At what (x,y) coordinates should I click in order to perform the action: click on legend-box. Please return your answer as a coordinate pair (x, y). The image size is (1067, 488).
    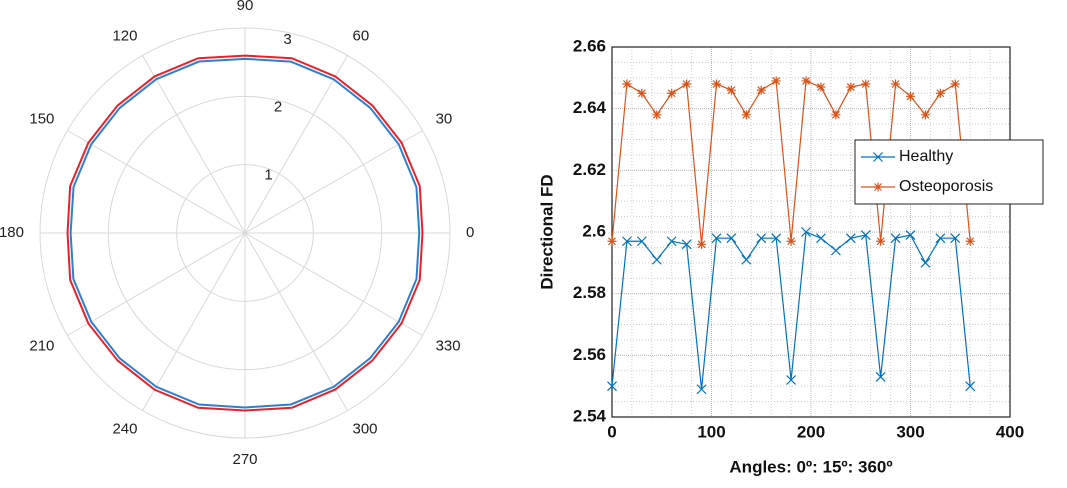
    Looking at the image, I should click on (949, 172).